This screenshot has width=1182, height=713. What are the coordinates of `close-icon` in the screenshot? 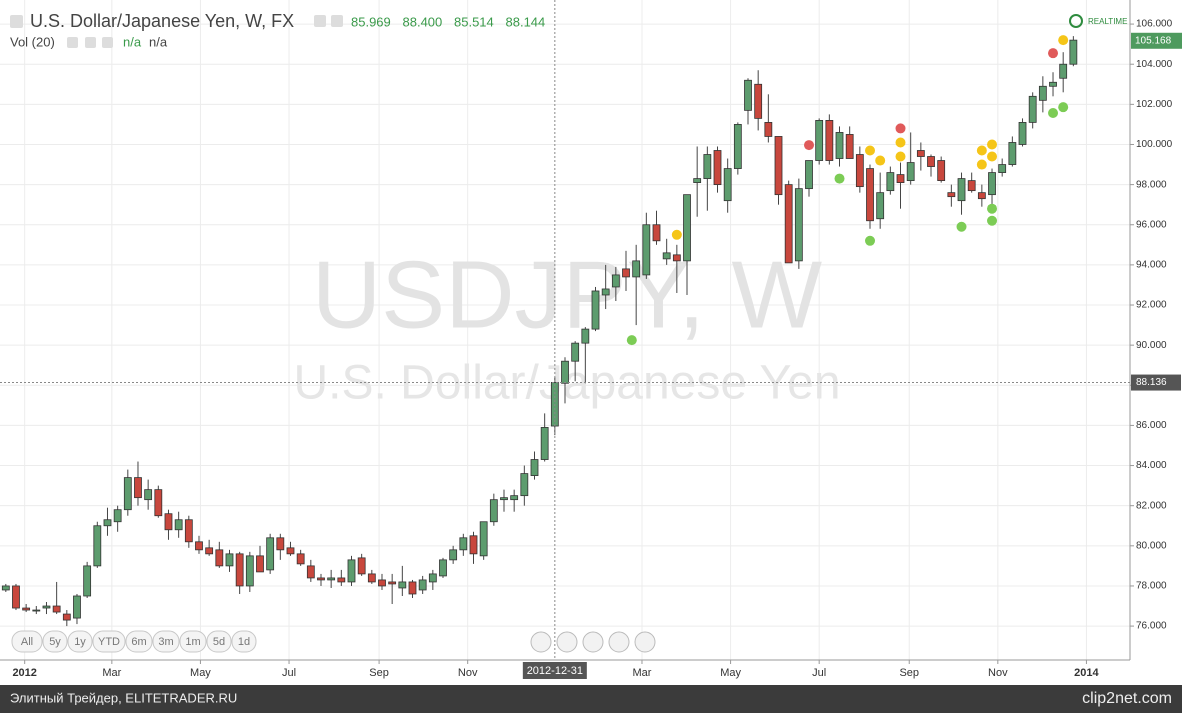 It's located at (337, 21).